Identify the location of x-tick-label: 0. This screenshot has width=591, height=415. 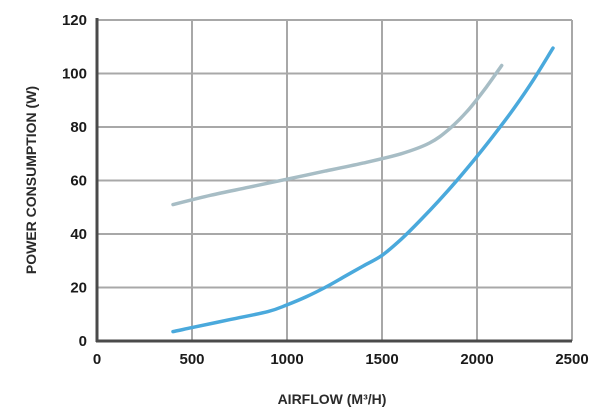
(97, 359).